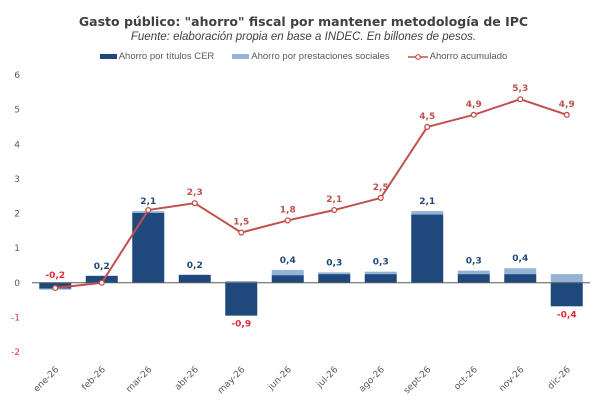 Image resolution: width=607 pixels, height=407 pixels. I want to click on legend-item-cer: Ahorro por títulos CER, so click(157, 56).